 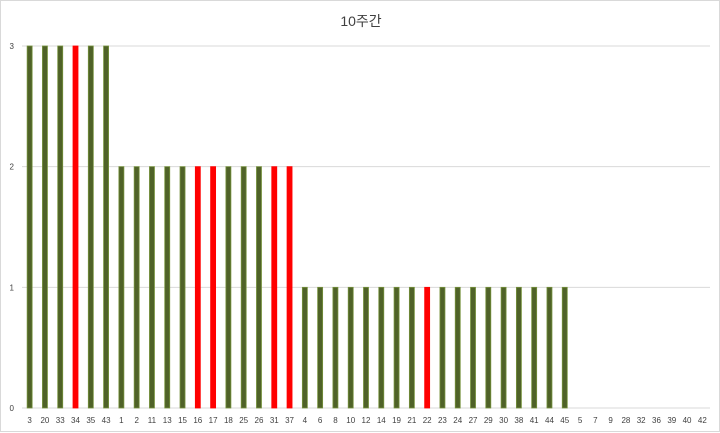 I want to click on x-tick-label: 39, so click(x=671, y=420).